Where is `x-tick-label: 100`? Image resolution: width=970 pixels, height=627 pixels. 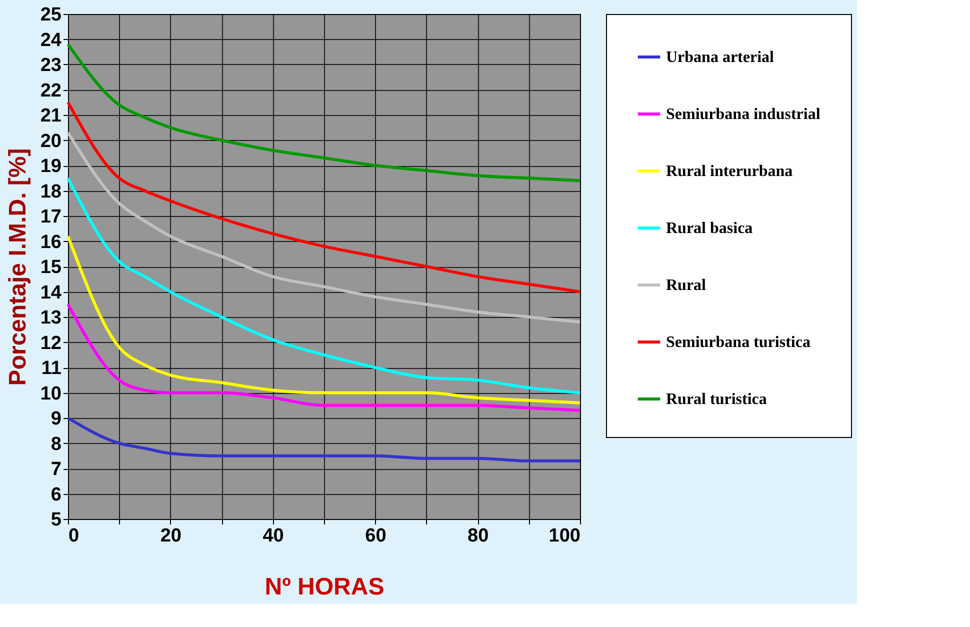
x-tick-label: 100 is located at coordinates (564, 536).